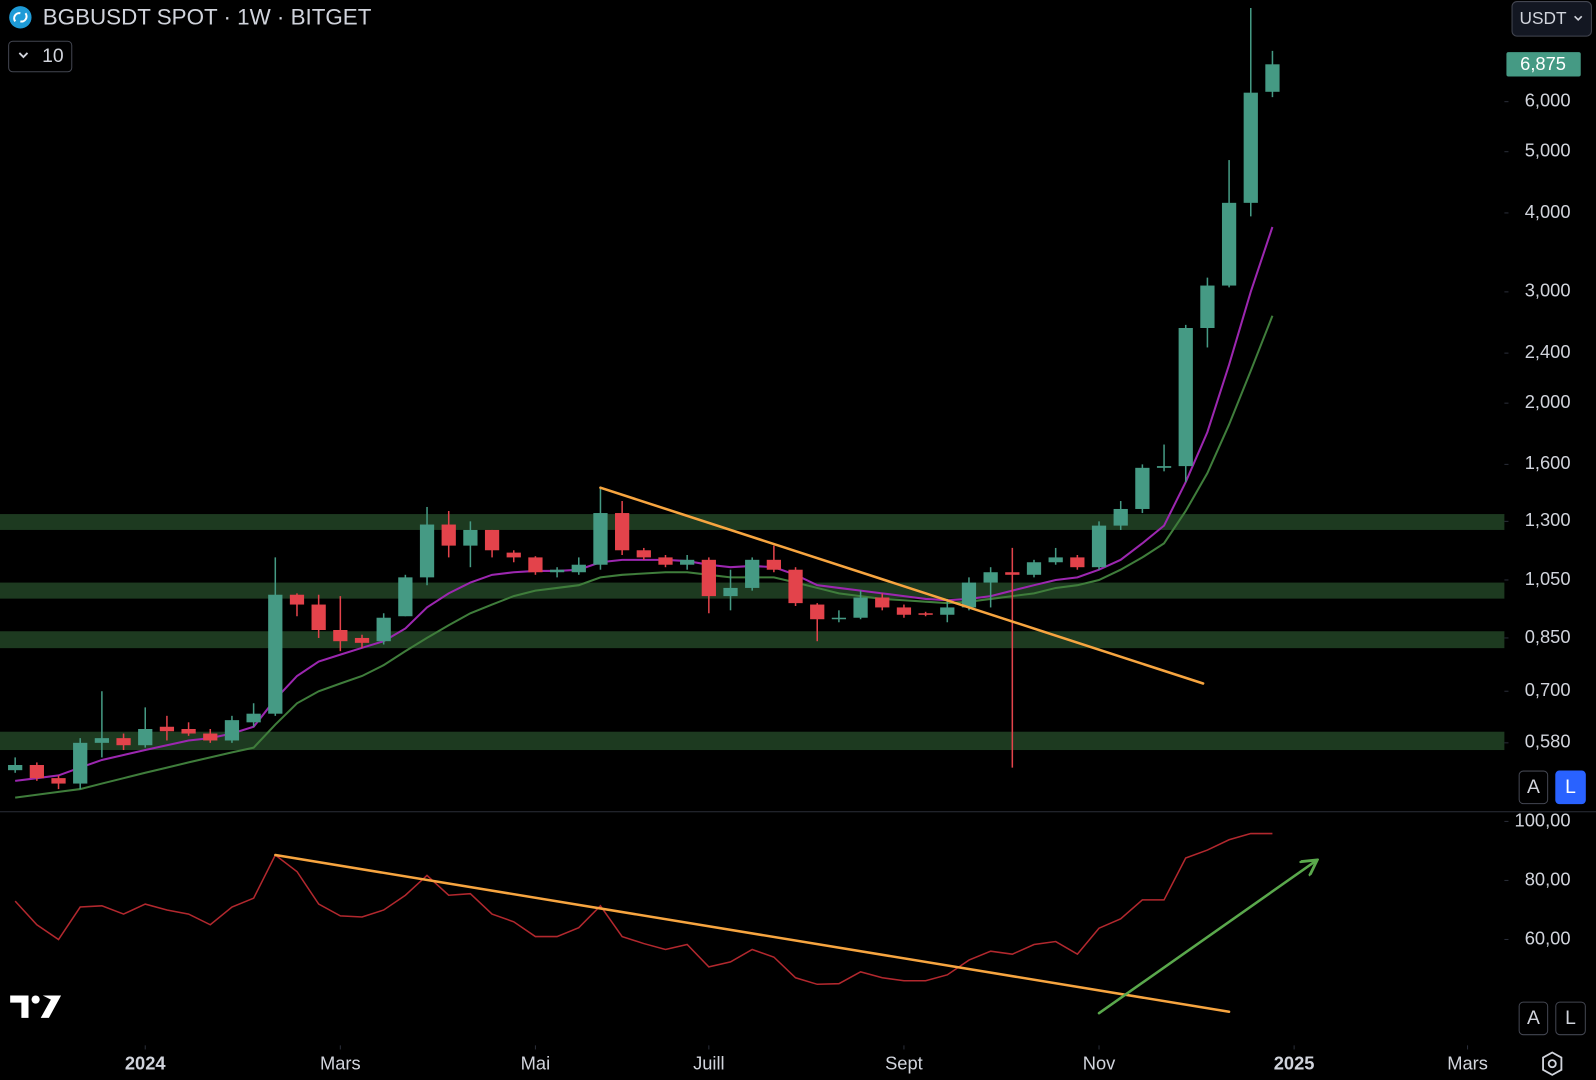 This screenshot has height=1080, width=1596. I want to click on chart-title: BGBUSDT SPOT · 1W · BITGET, so click(207, 16).